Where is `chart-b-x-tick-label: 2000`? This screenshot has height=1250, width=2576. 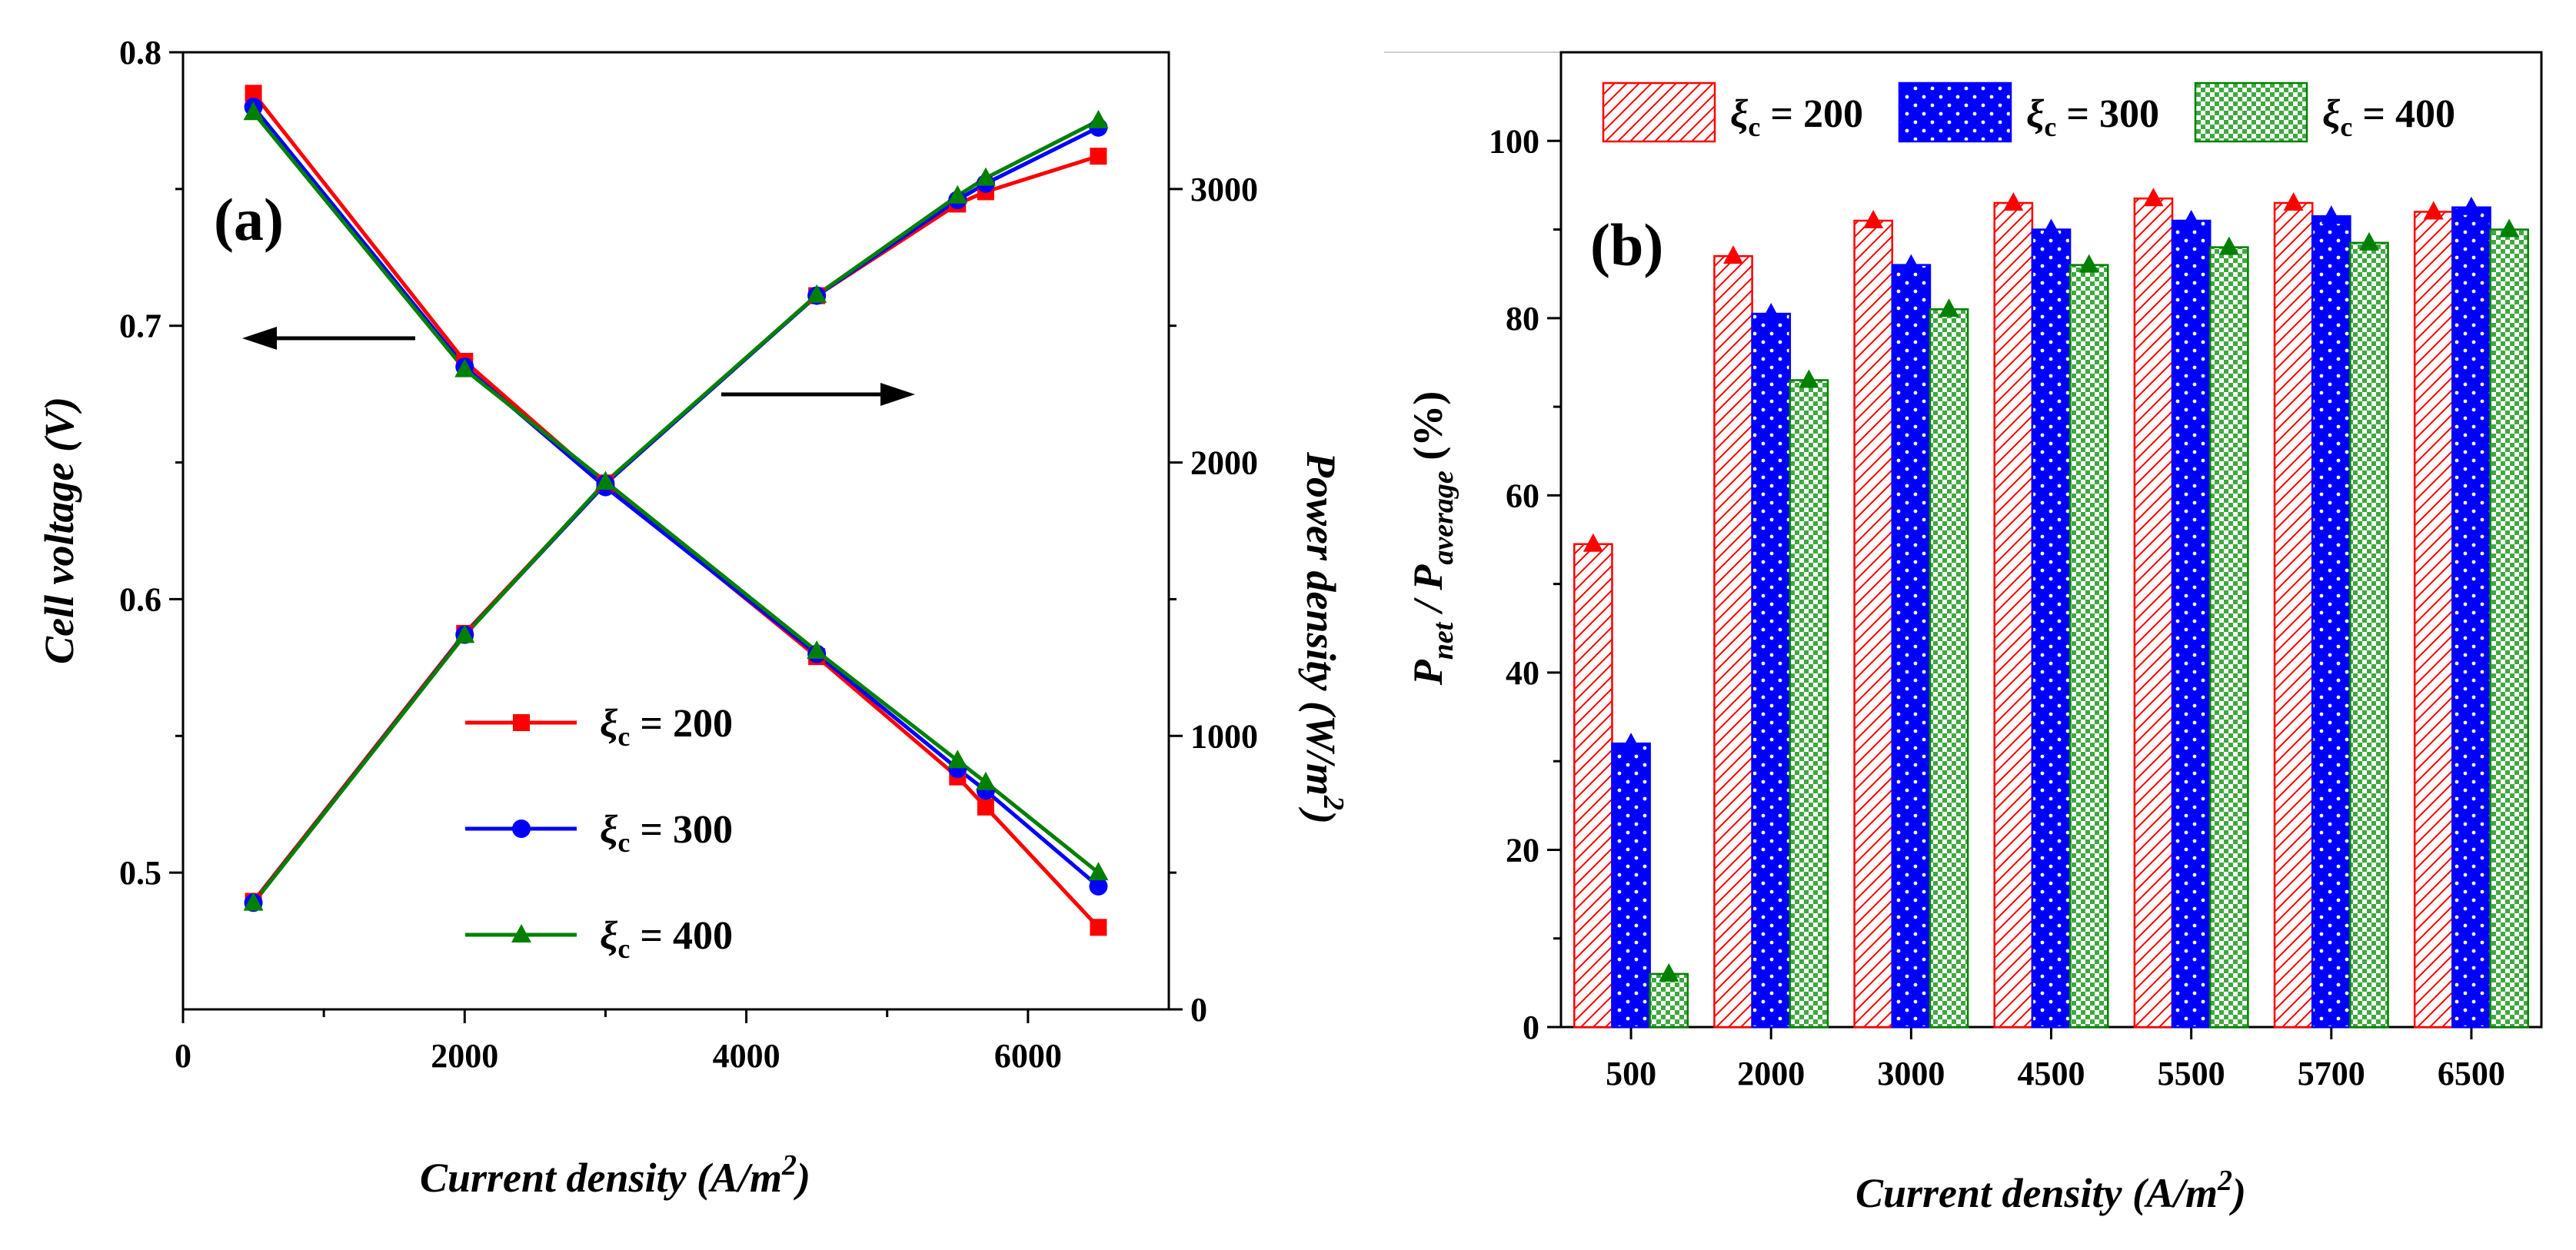
chart-b-x-tick-label: 2000 is located at coordinates (1771, 1073).